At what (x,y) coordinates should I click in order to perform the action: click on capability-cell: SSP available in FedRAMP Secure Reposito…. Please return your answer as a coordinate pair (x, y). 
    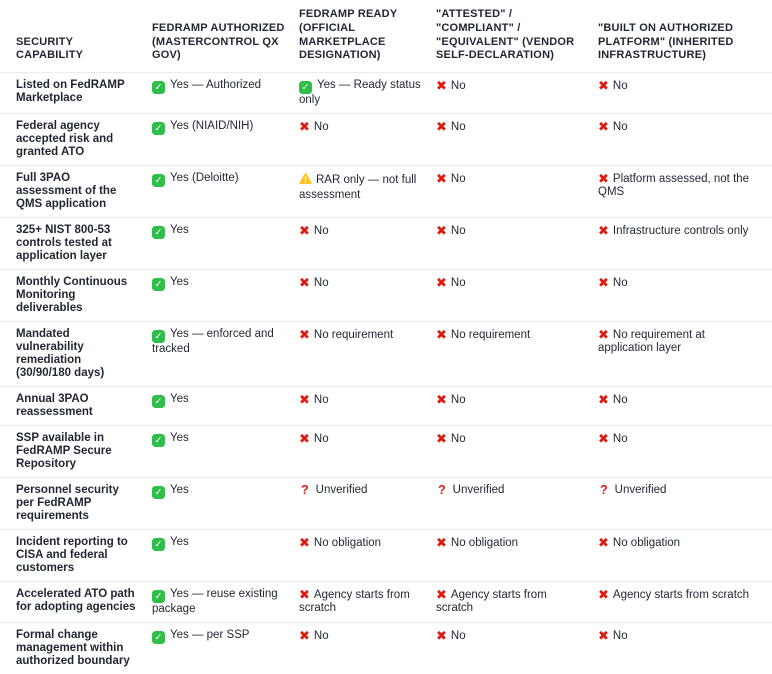
    Looking at the image, I should click on (76, 452).